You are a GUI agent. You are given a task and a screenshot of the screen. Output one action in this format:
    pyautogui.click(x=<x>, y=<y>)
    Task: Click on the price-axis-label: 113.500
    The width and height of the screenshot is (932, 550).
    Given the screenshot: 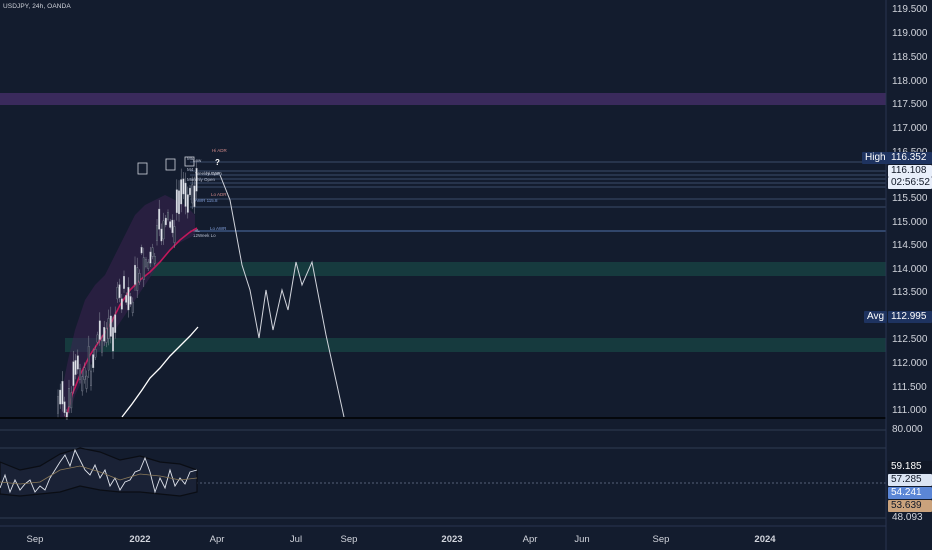 What is the action you would take?
    pyautogui.click(x=910, y=292)
    